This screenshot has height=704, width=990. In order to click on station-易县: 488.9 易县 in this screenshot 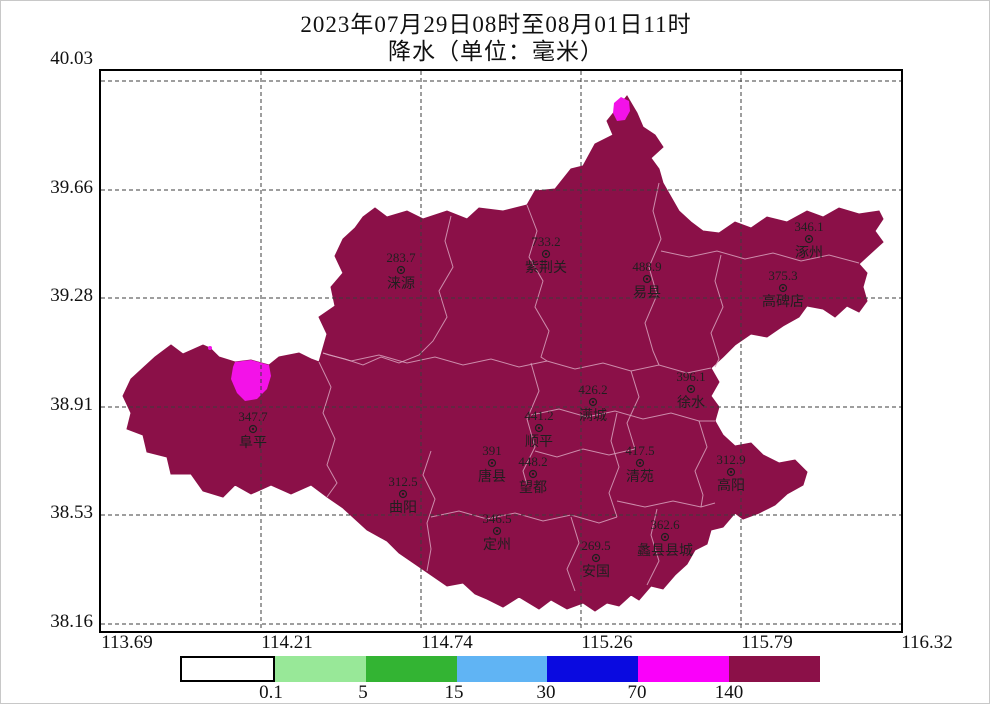, I will do `click(646, 280)`.